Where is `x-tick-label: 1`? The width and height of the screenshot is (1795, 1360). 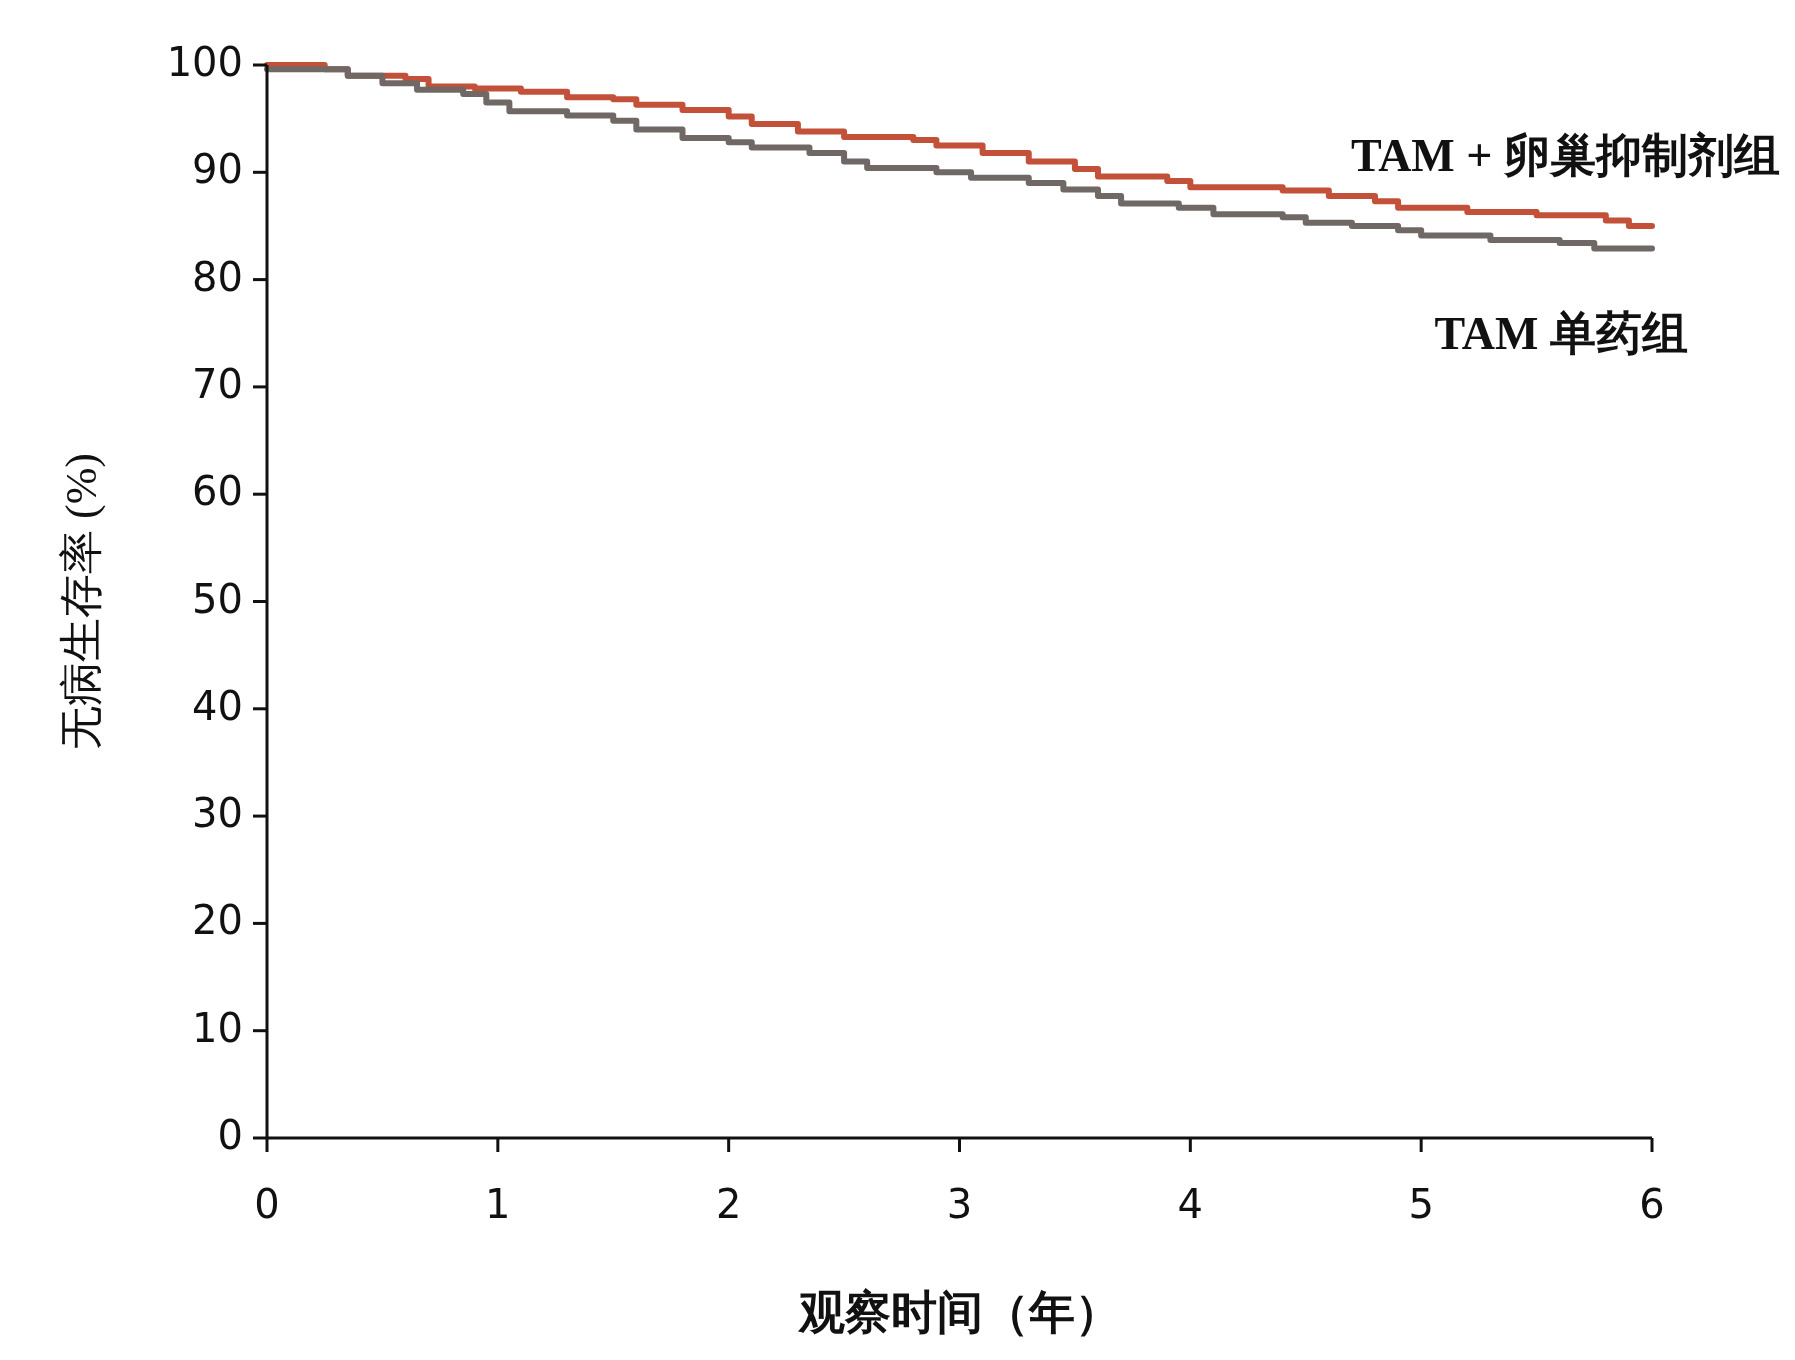 x-tick-label: 1 is located at coordinates (498, 1204).